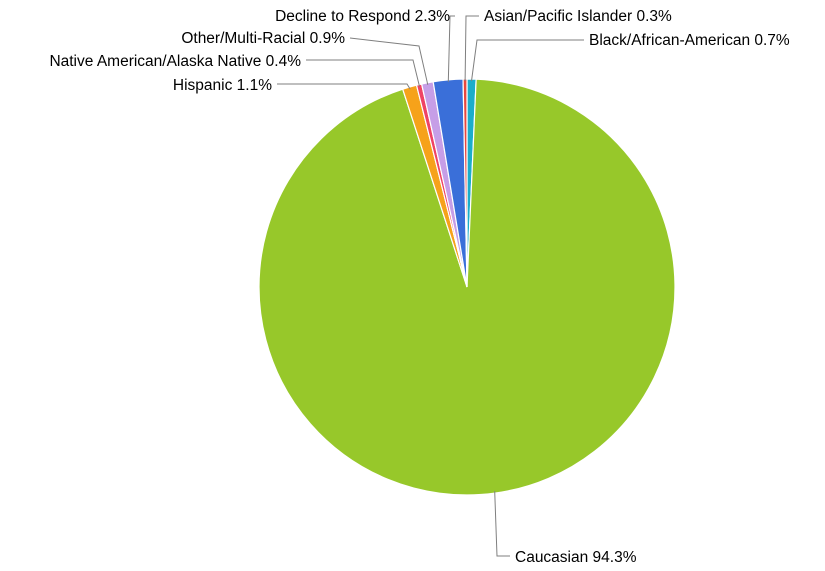 The width and height of the screenshot is (825, 571). What do you see at coordinates (578, 16) in the screenshot?
I see `data-label-asian-pacific-islander: Asian/Pacific Islander 0.3%` at bounding box center [578, 16].